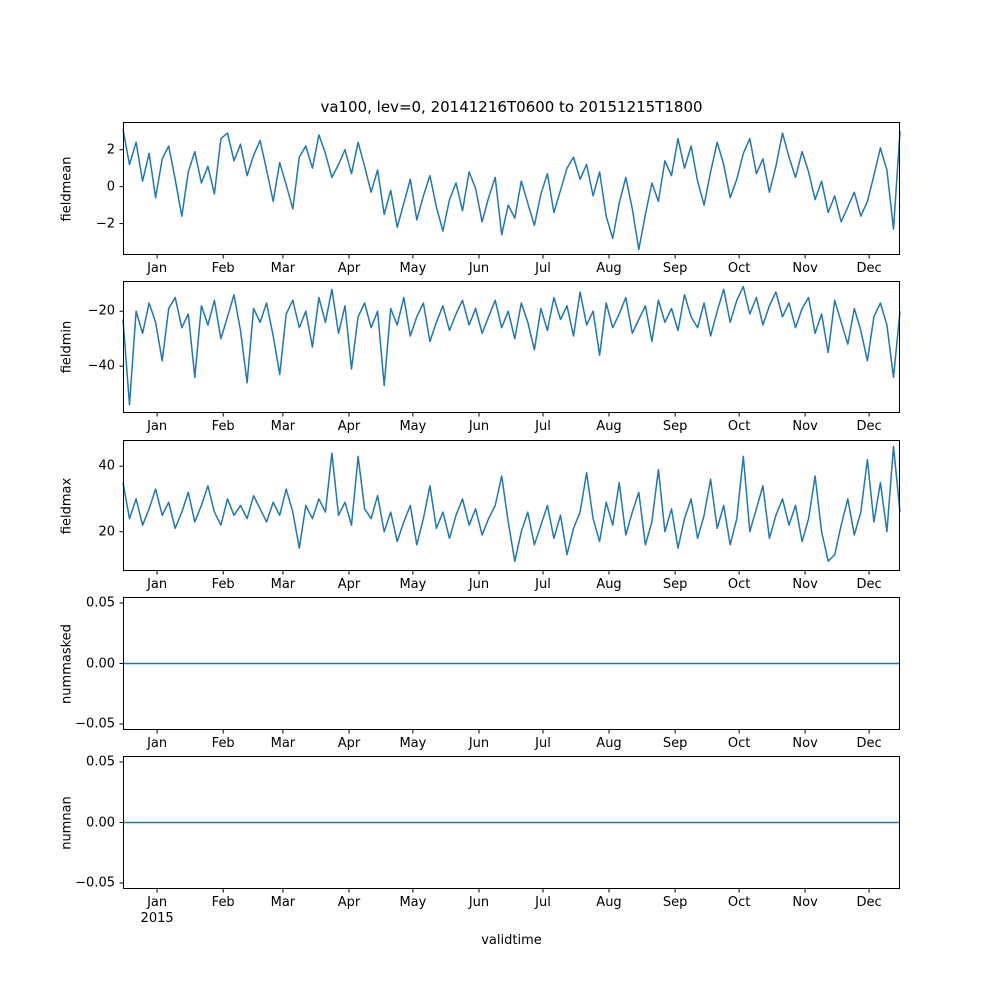  What do you see at coordinates (67, 347) in the screenshot?
I see `y-axis-label-fieldmin: fieldmin` at bounding box center [67, 347].